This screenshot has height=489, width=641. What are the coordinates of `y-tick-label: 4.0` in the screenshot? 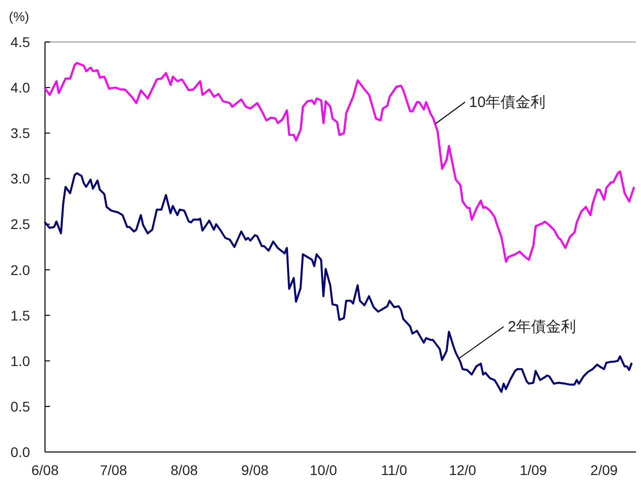 It's located at (20, 88).